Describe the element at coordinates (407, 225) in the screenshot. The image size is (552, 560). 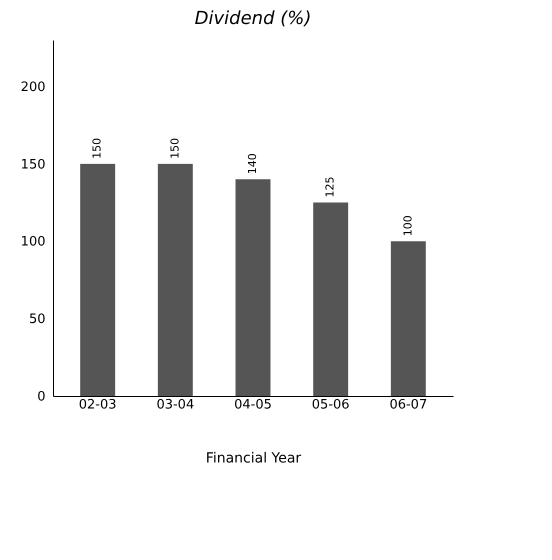
I see `data-label: 100` at that location.